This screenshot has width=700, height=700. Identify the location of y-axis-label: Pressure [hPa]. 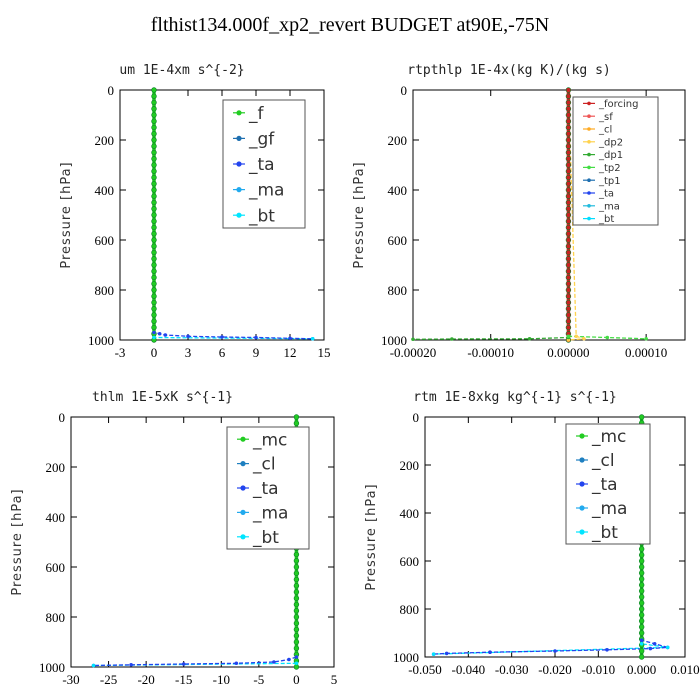
(371, 536).